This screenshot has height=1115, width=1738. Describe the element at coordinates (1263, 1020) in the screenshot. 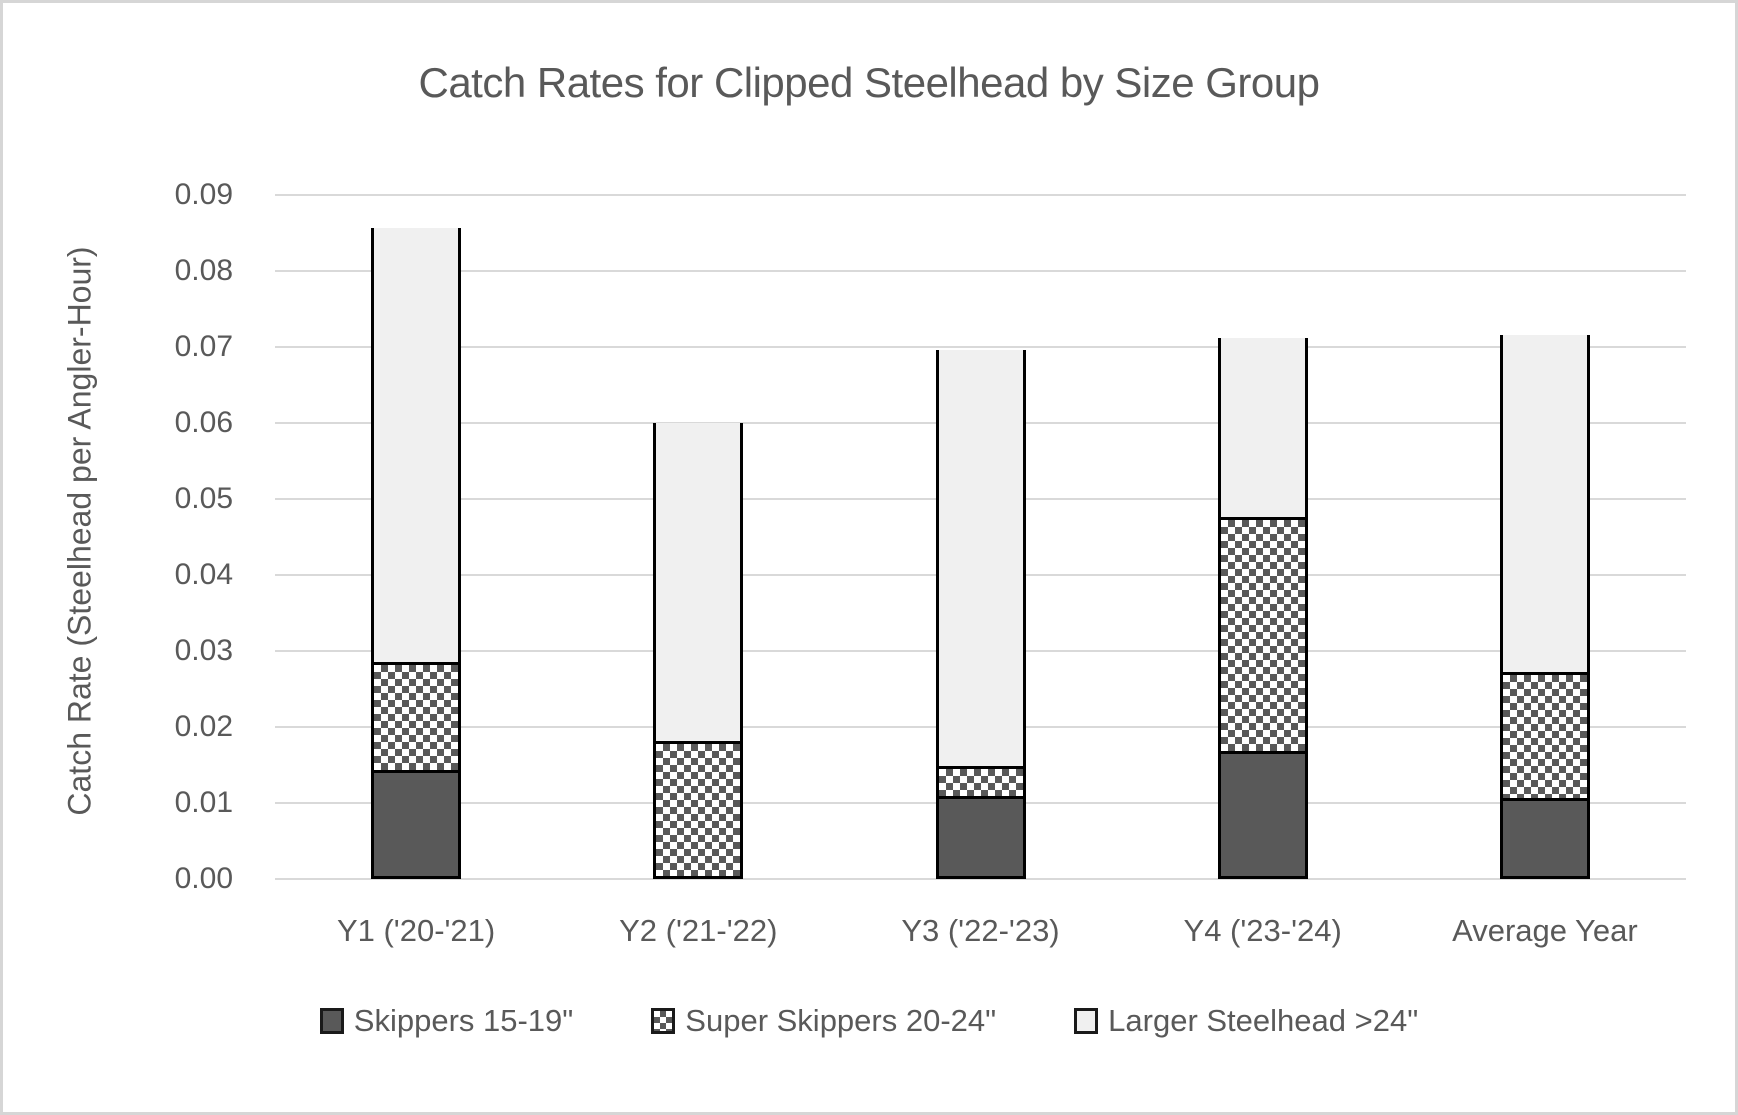

I see `legend-label: Larger Steelhead >24"` at that location.